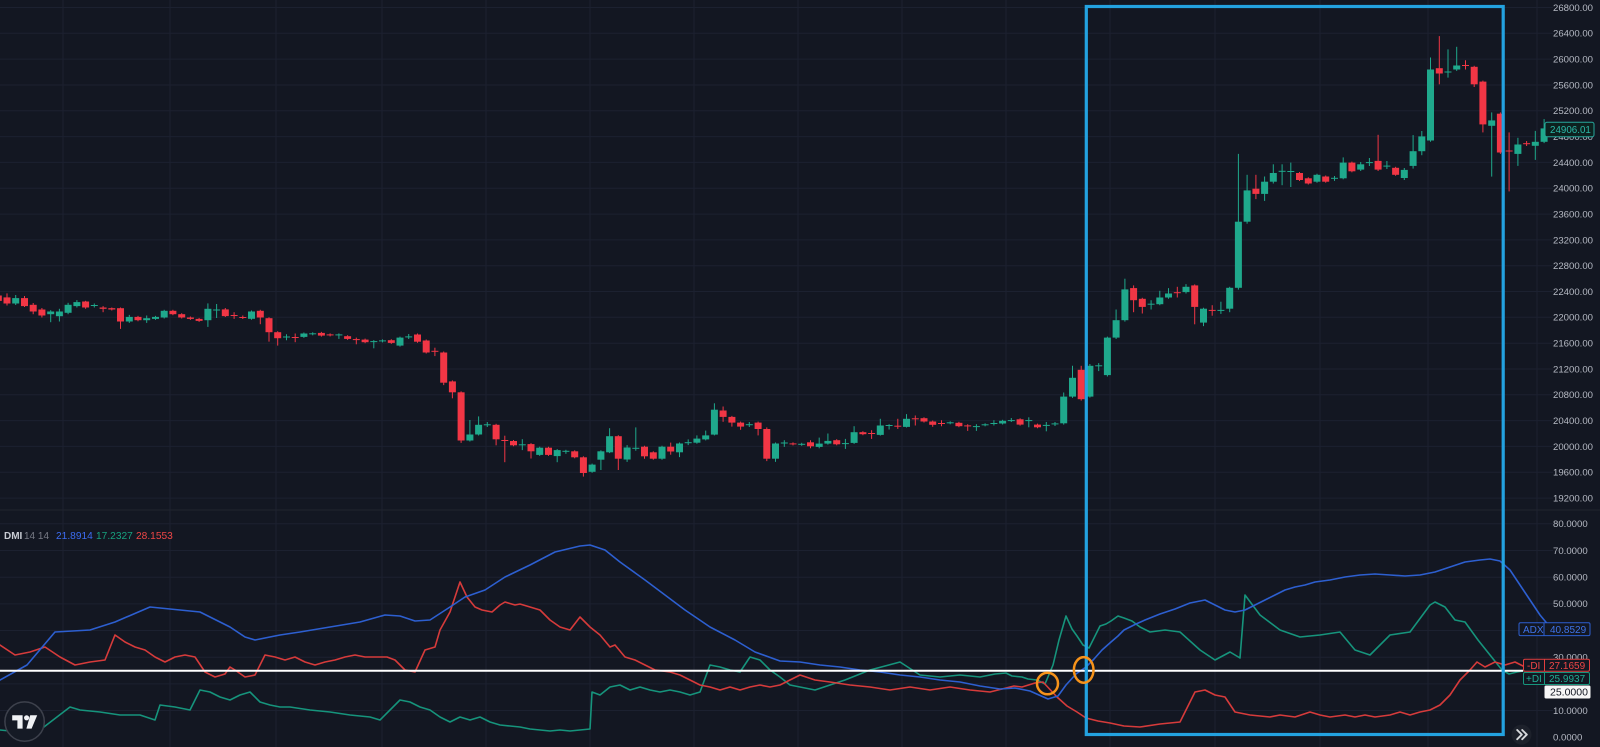 The width and height of the screenshot is (1600, 747). What do you see at coordinates (1570, 551) in the screenshot?
I see `svg-text: 70.0000` at bounding box center [1570, 551].